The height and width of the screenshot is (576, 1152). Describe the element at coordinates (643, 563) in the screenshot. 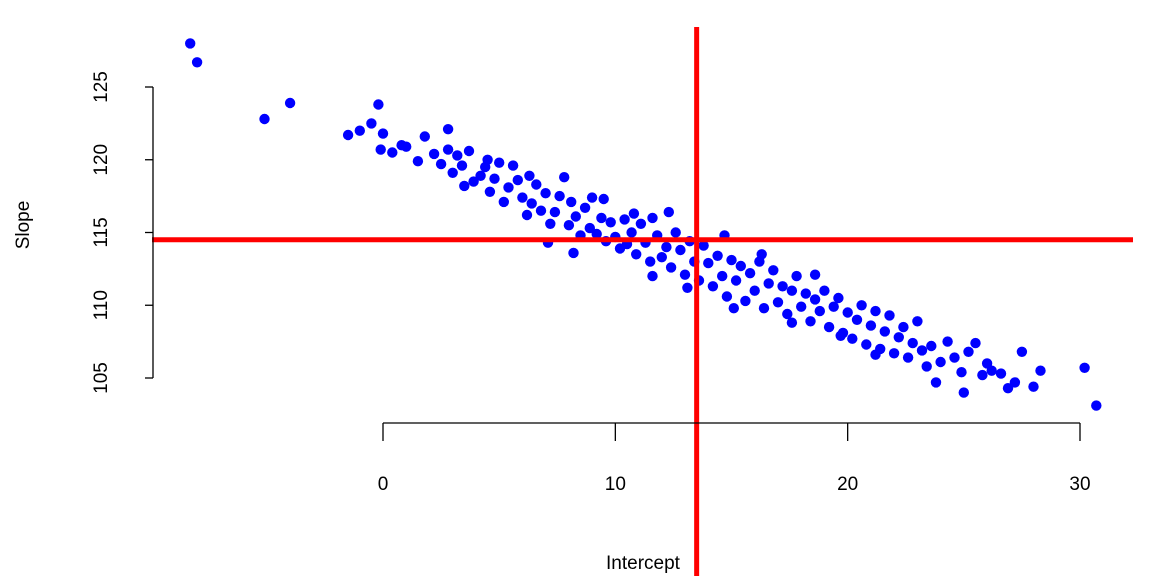

I see `x-axis-title: Intercept` at that location.